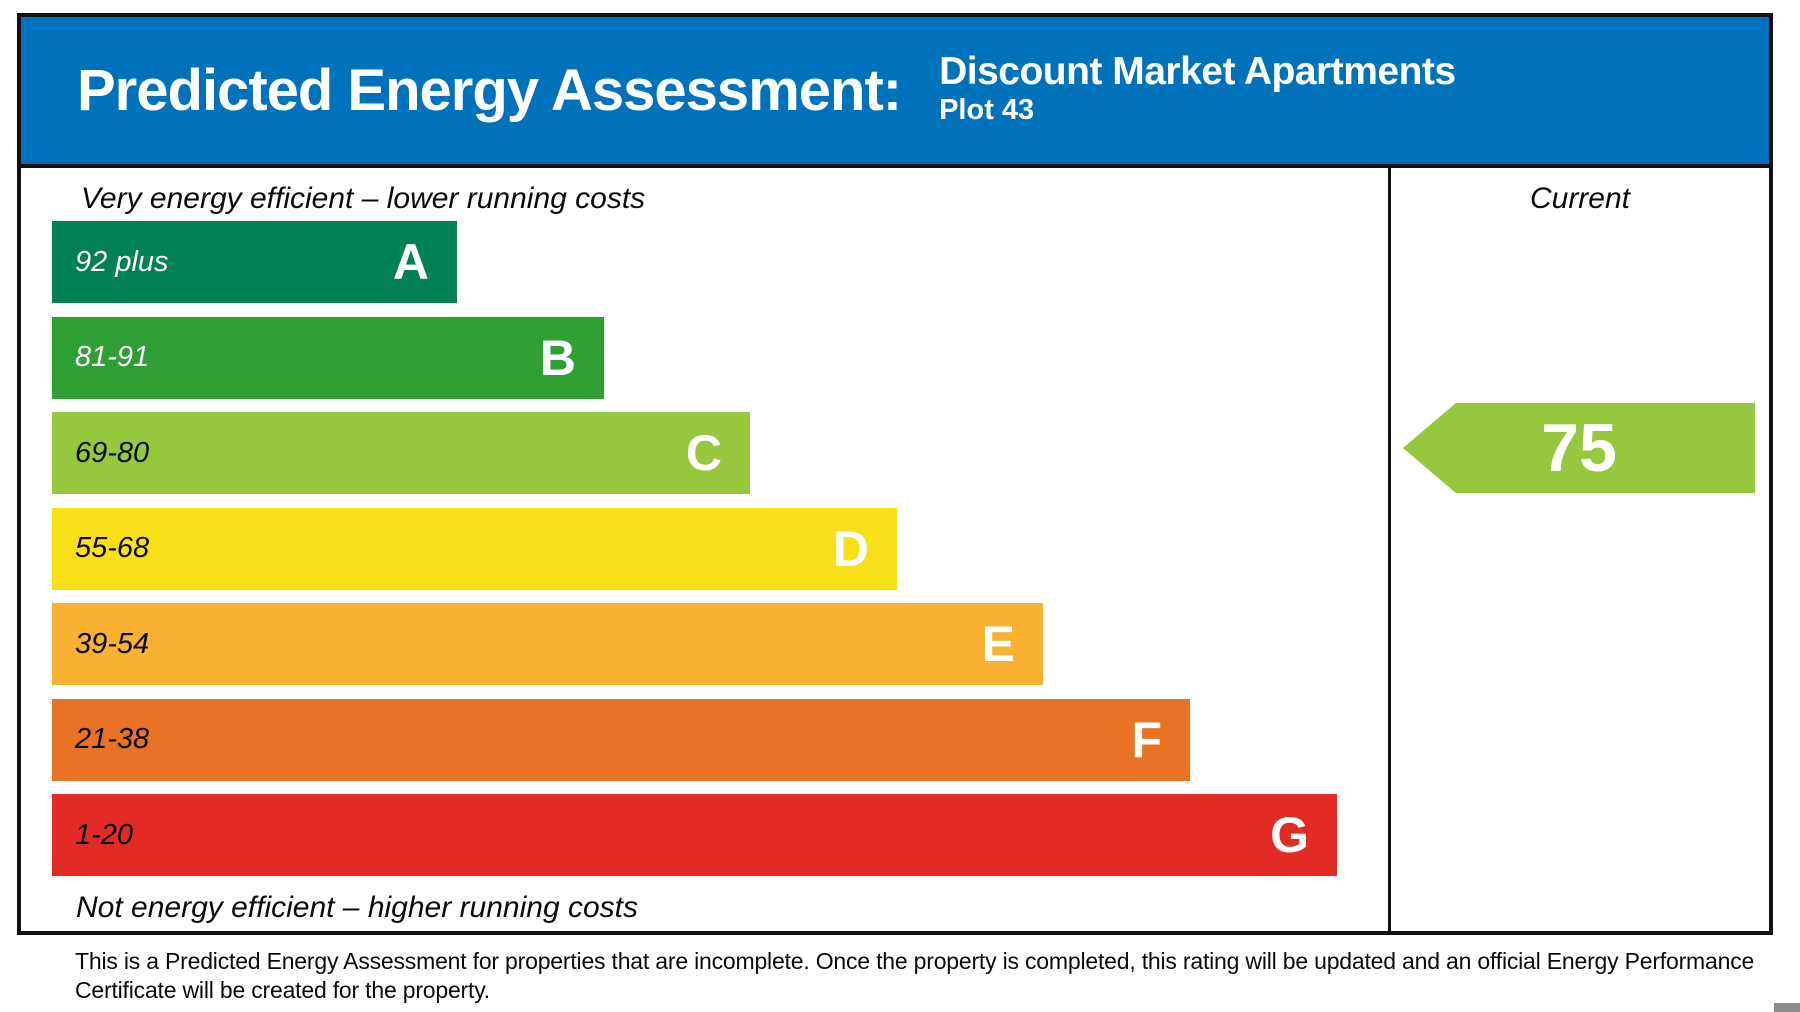 The image size is (1800, 1012). I want to click on band-letter: B, so click(557, 357).